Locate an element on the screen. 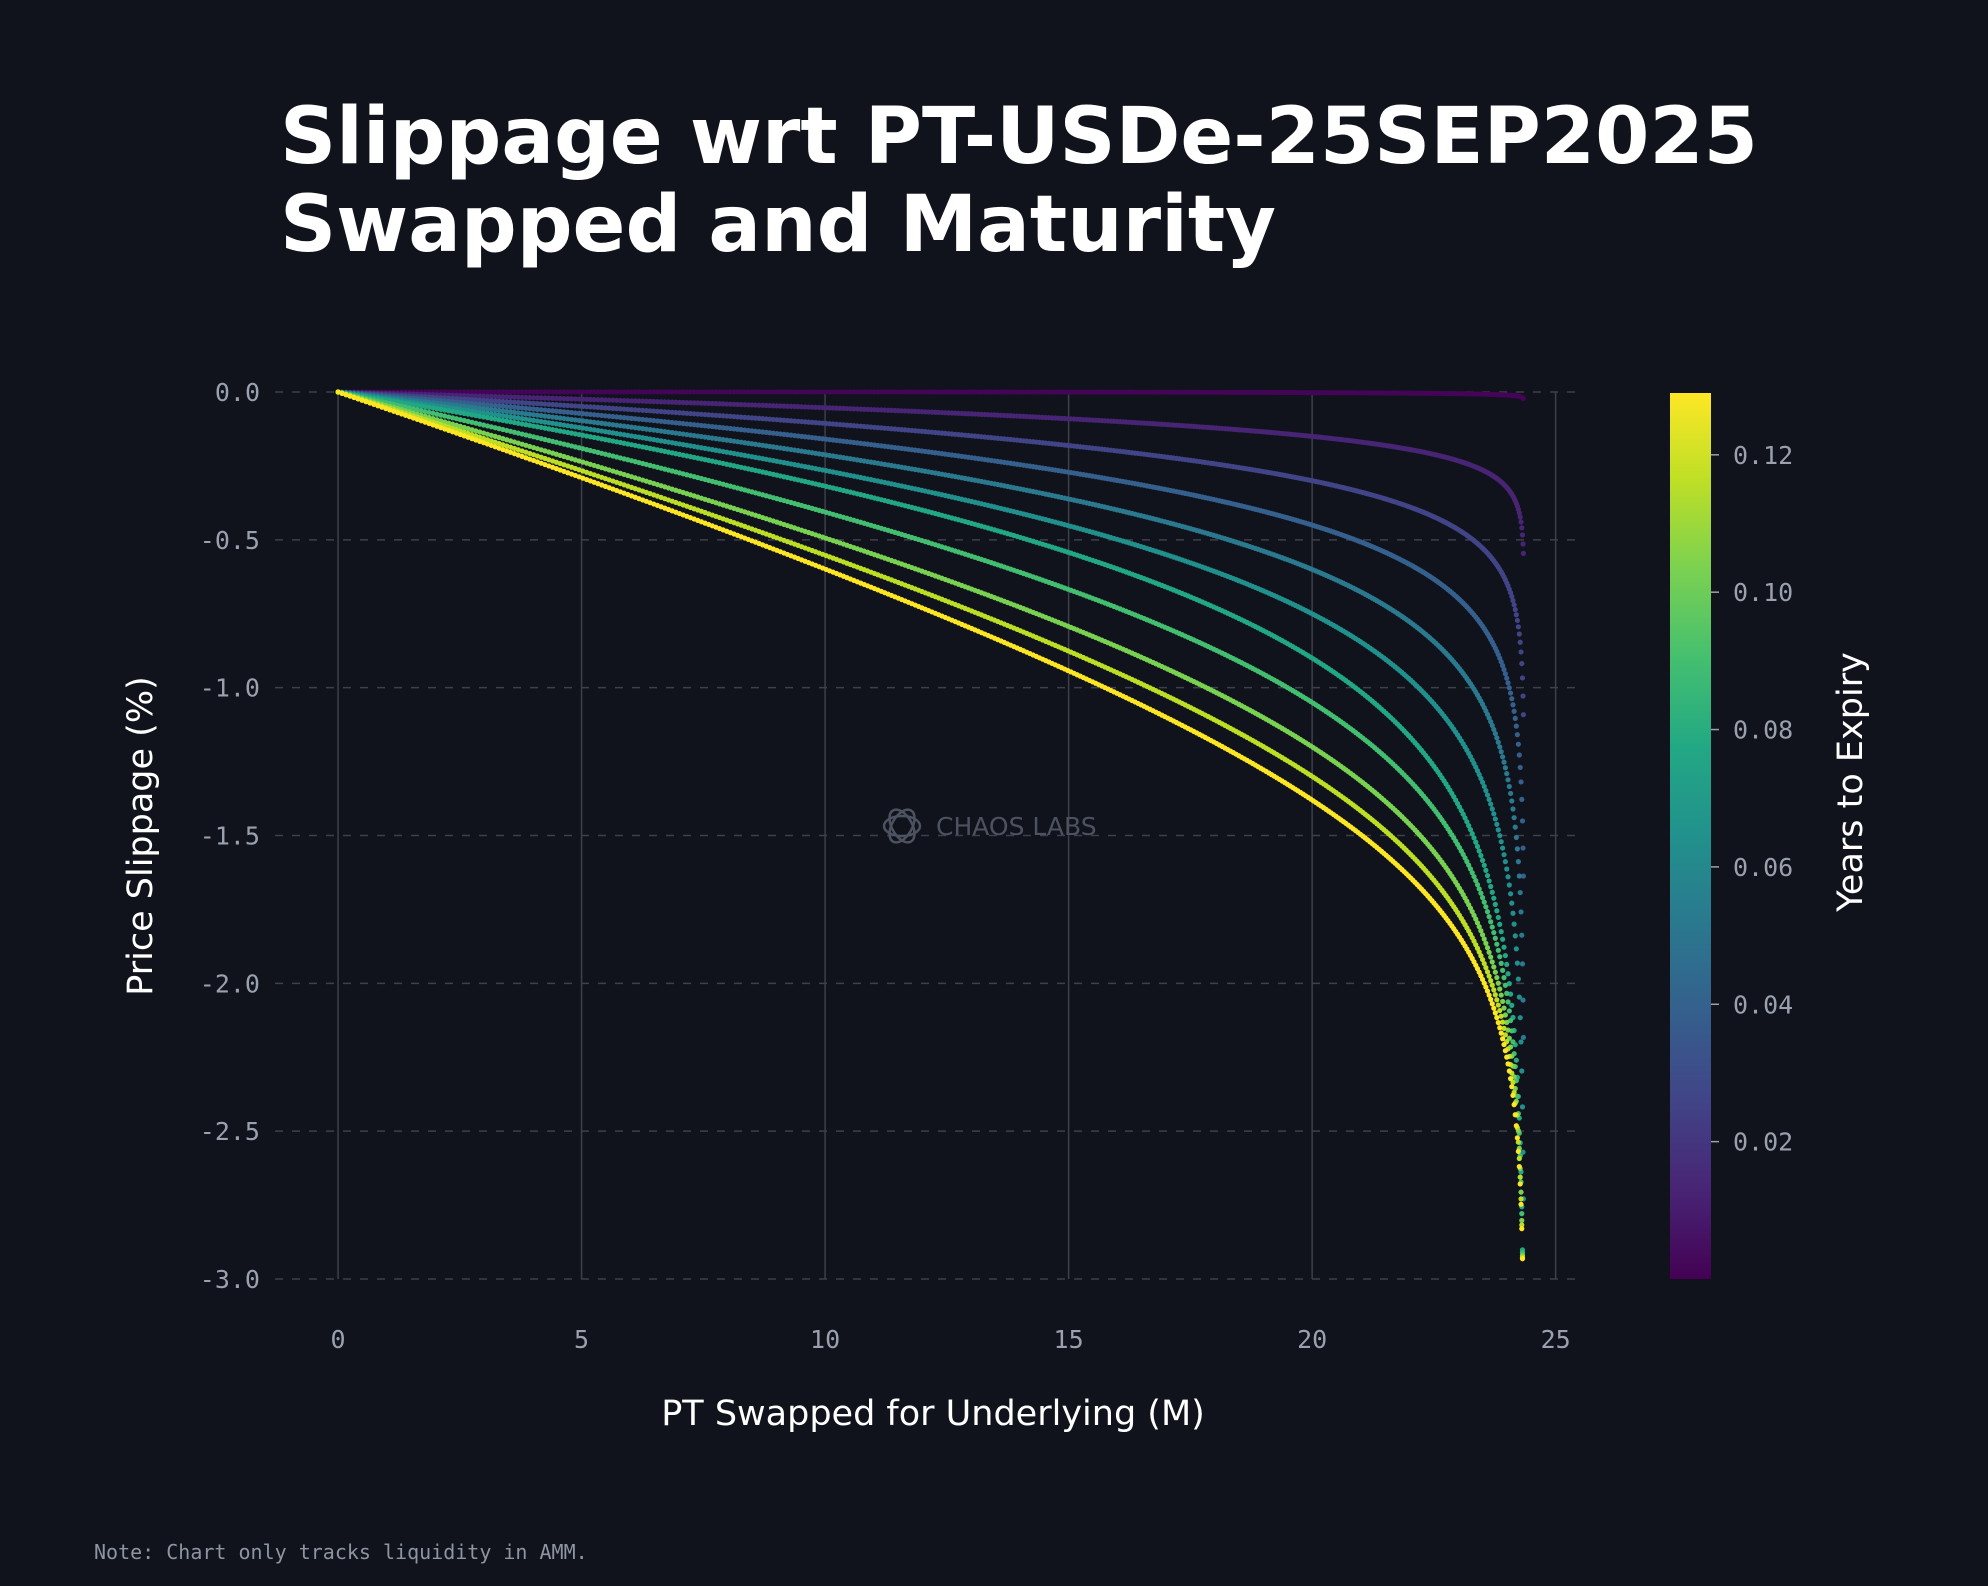 Image resolution: width=1988 pixels, height=1586 pixels. y-tick-label: -3.0 is located at coordinates (230, 1279).